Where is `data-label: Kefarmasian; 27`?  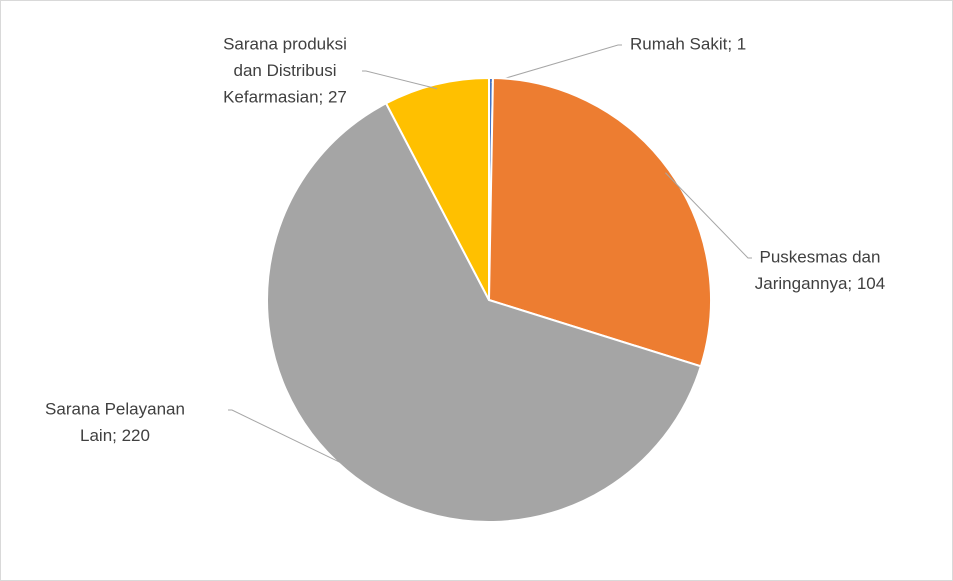
data-label: Kefarmasian; 27 is located at coordinates (285, 96).